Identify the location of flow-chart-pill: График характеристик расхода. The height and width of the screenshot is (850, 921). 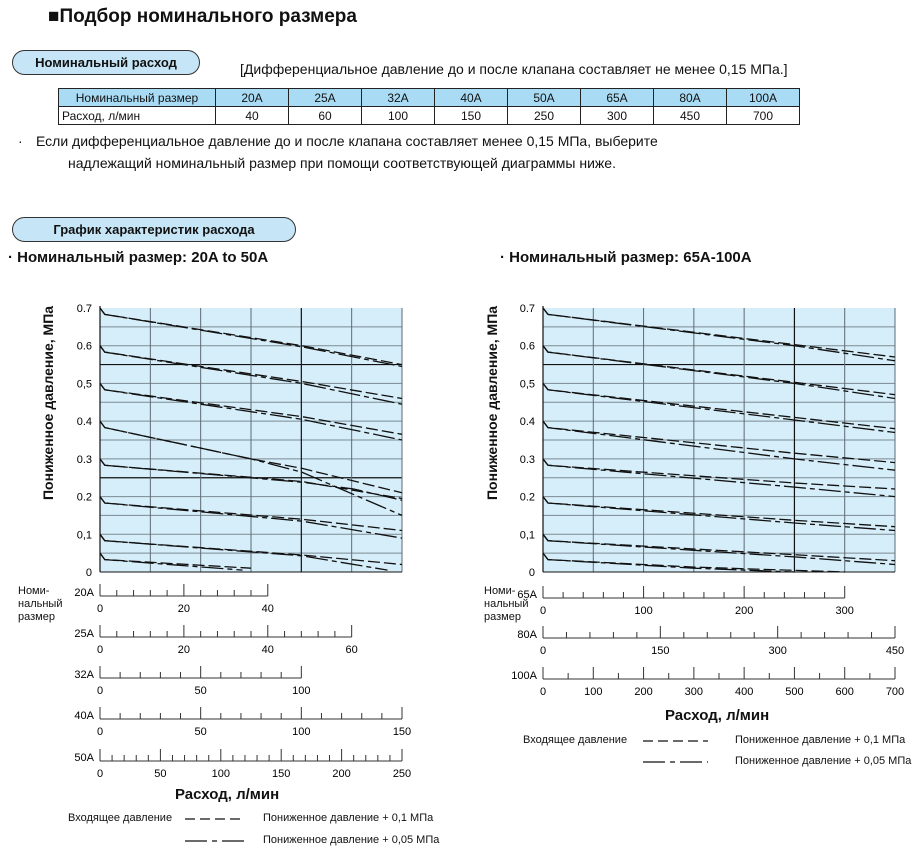
(154, 229).